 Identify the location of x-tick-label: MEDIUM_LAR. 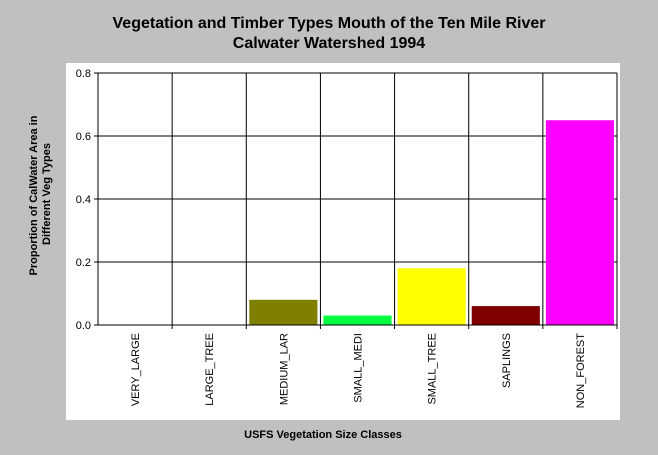
(284, 369).